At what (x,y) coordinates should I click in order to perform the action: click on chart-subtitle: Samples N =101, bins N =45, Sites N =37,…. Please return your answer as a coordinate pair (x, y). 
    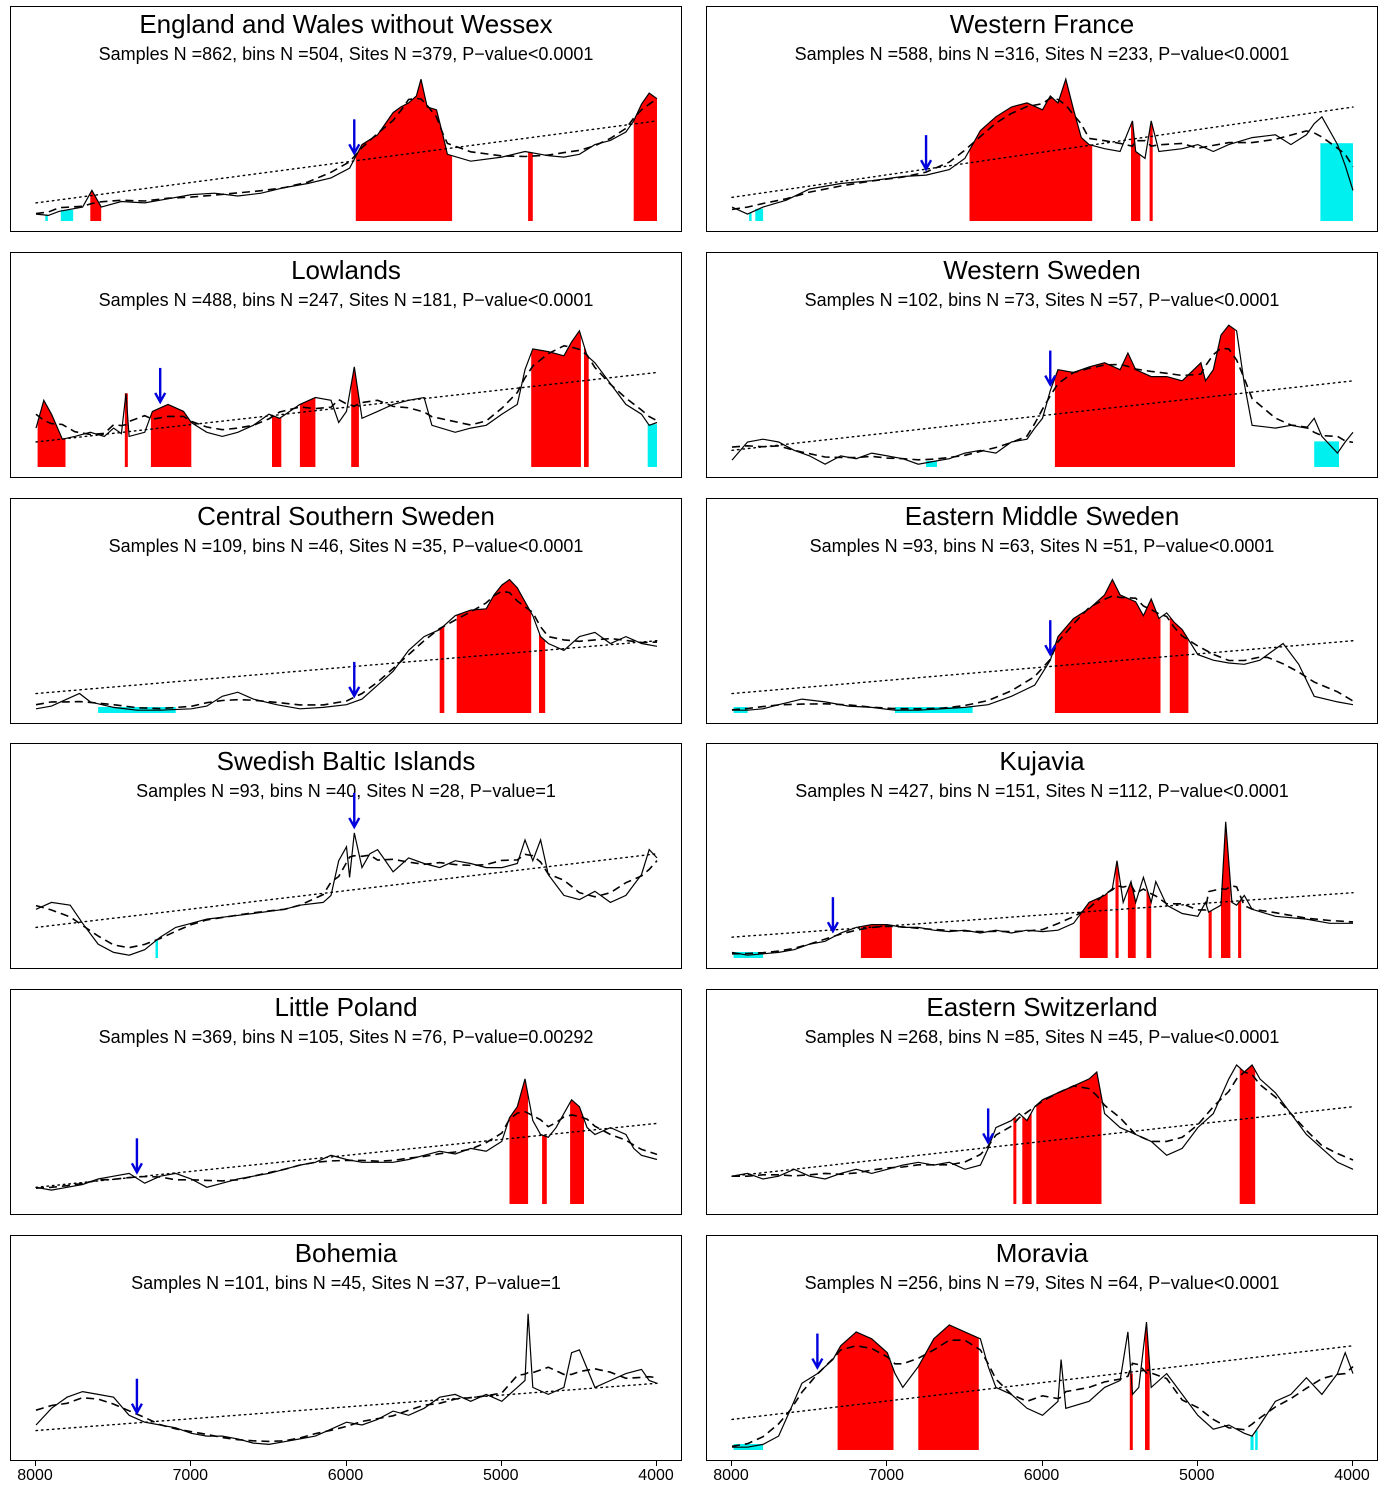
    Looking at the image, I should click on (346, 1283).